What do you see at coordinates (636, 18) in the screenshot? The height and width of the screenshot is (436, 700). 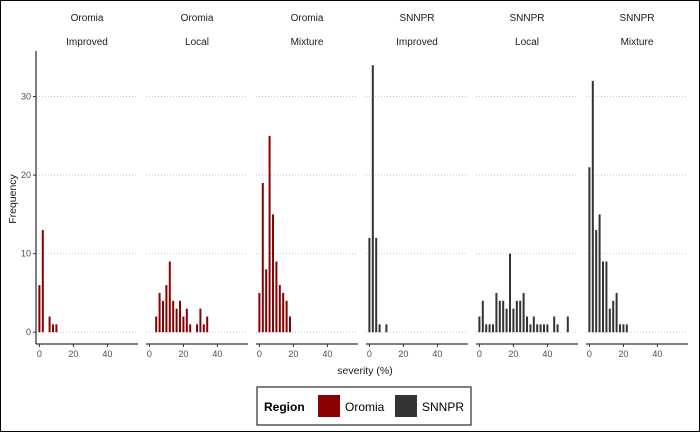 I see `facet-region-label: SNNPR` at bounding box center [636, 18].